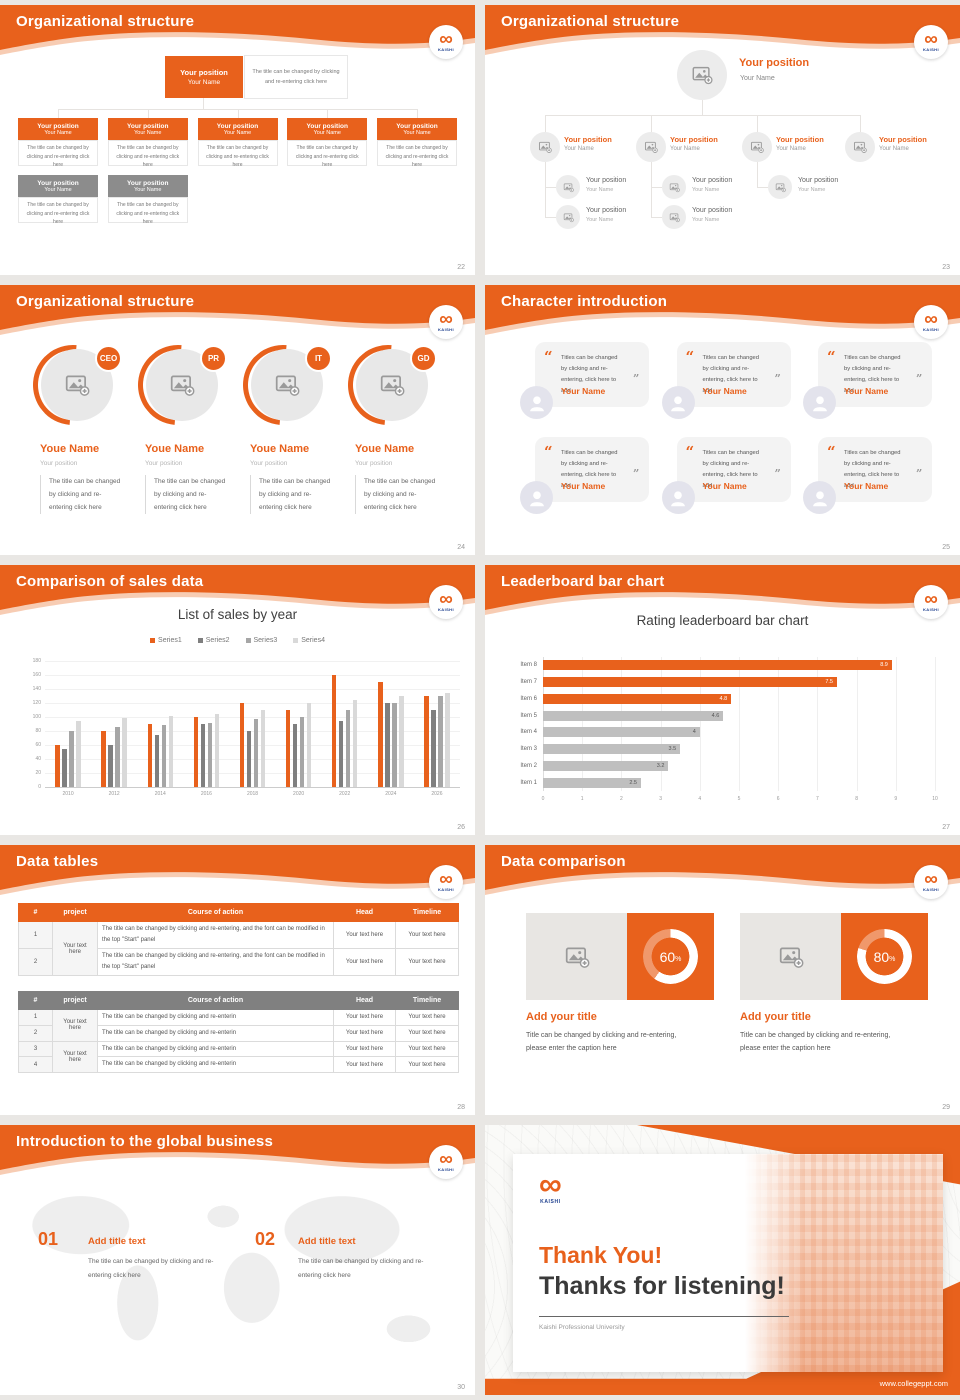  What do you see at coordinates (913, 1383) in the screenshot?
I see `website-url: www.collegeppt.com` at bounding box center [913, 1383].